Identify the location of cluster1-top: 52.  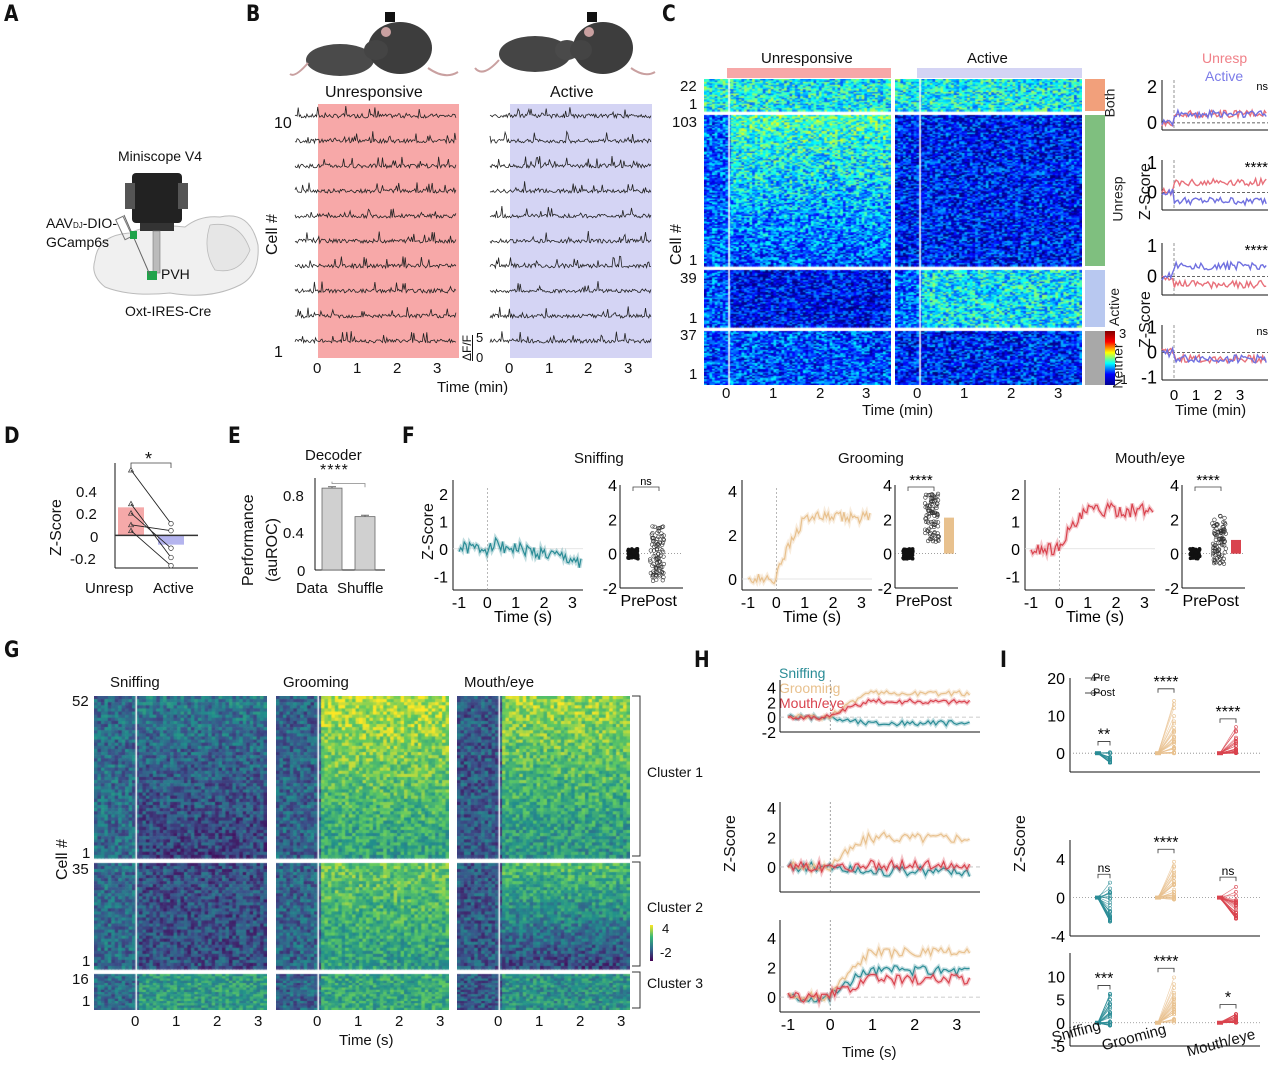
(80, 701).